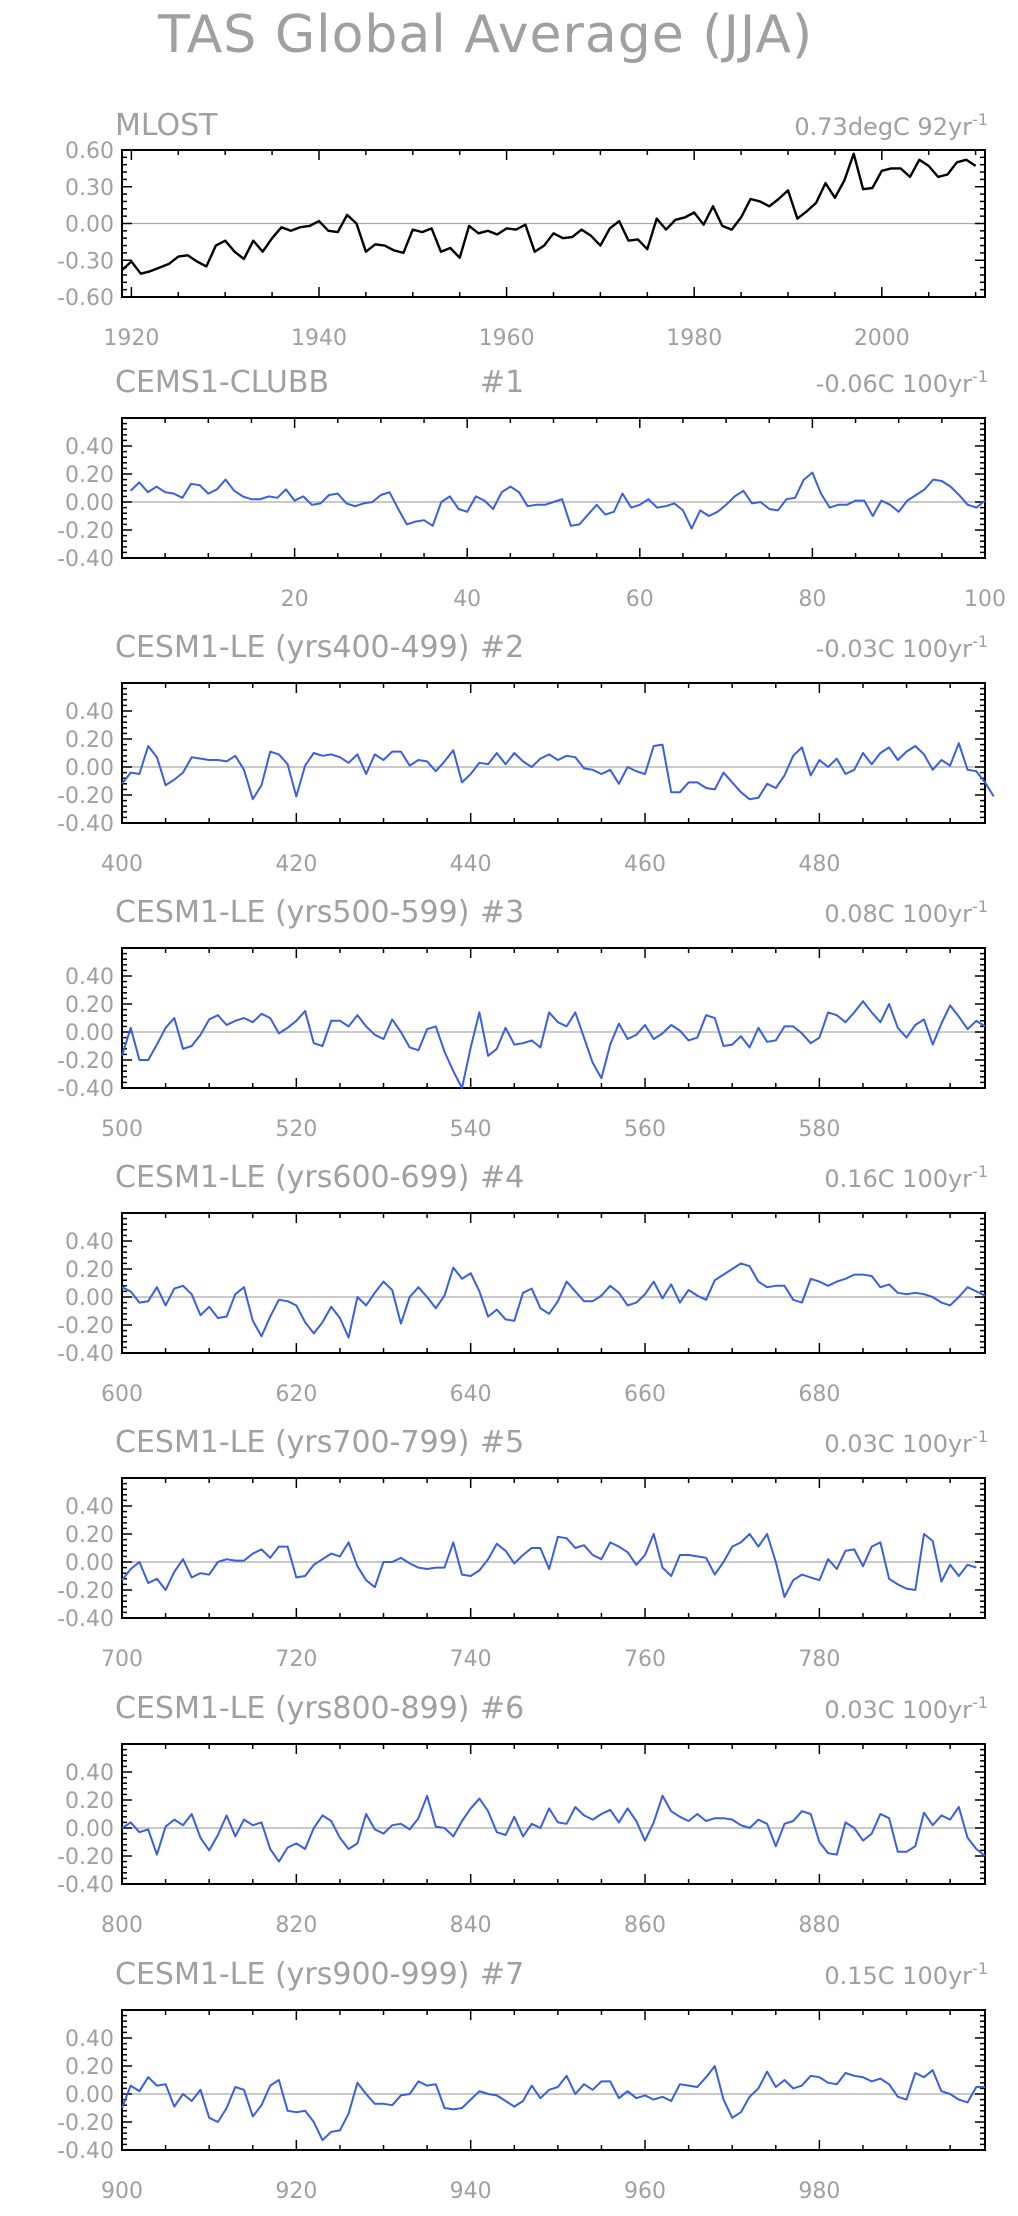 The image size is (1018, 2216). What do you see at coordinates (292, 1442) in the screenshot?
I see `chart-title: CESM1-LE (yrs700-799)` at bounding box center [292, 1442].